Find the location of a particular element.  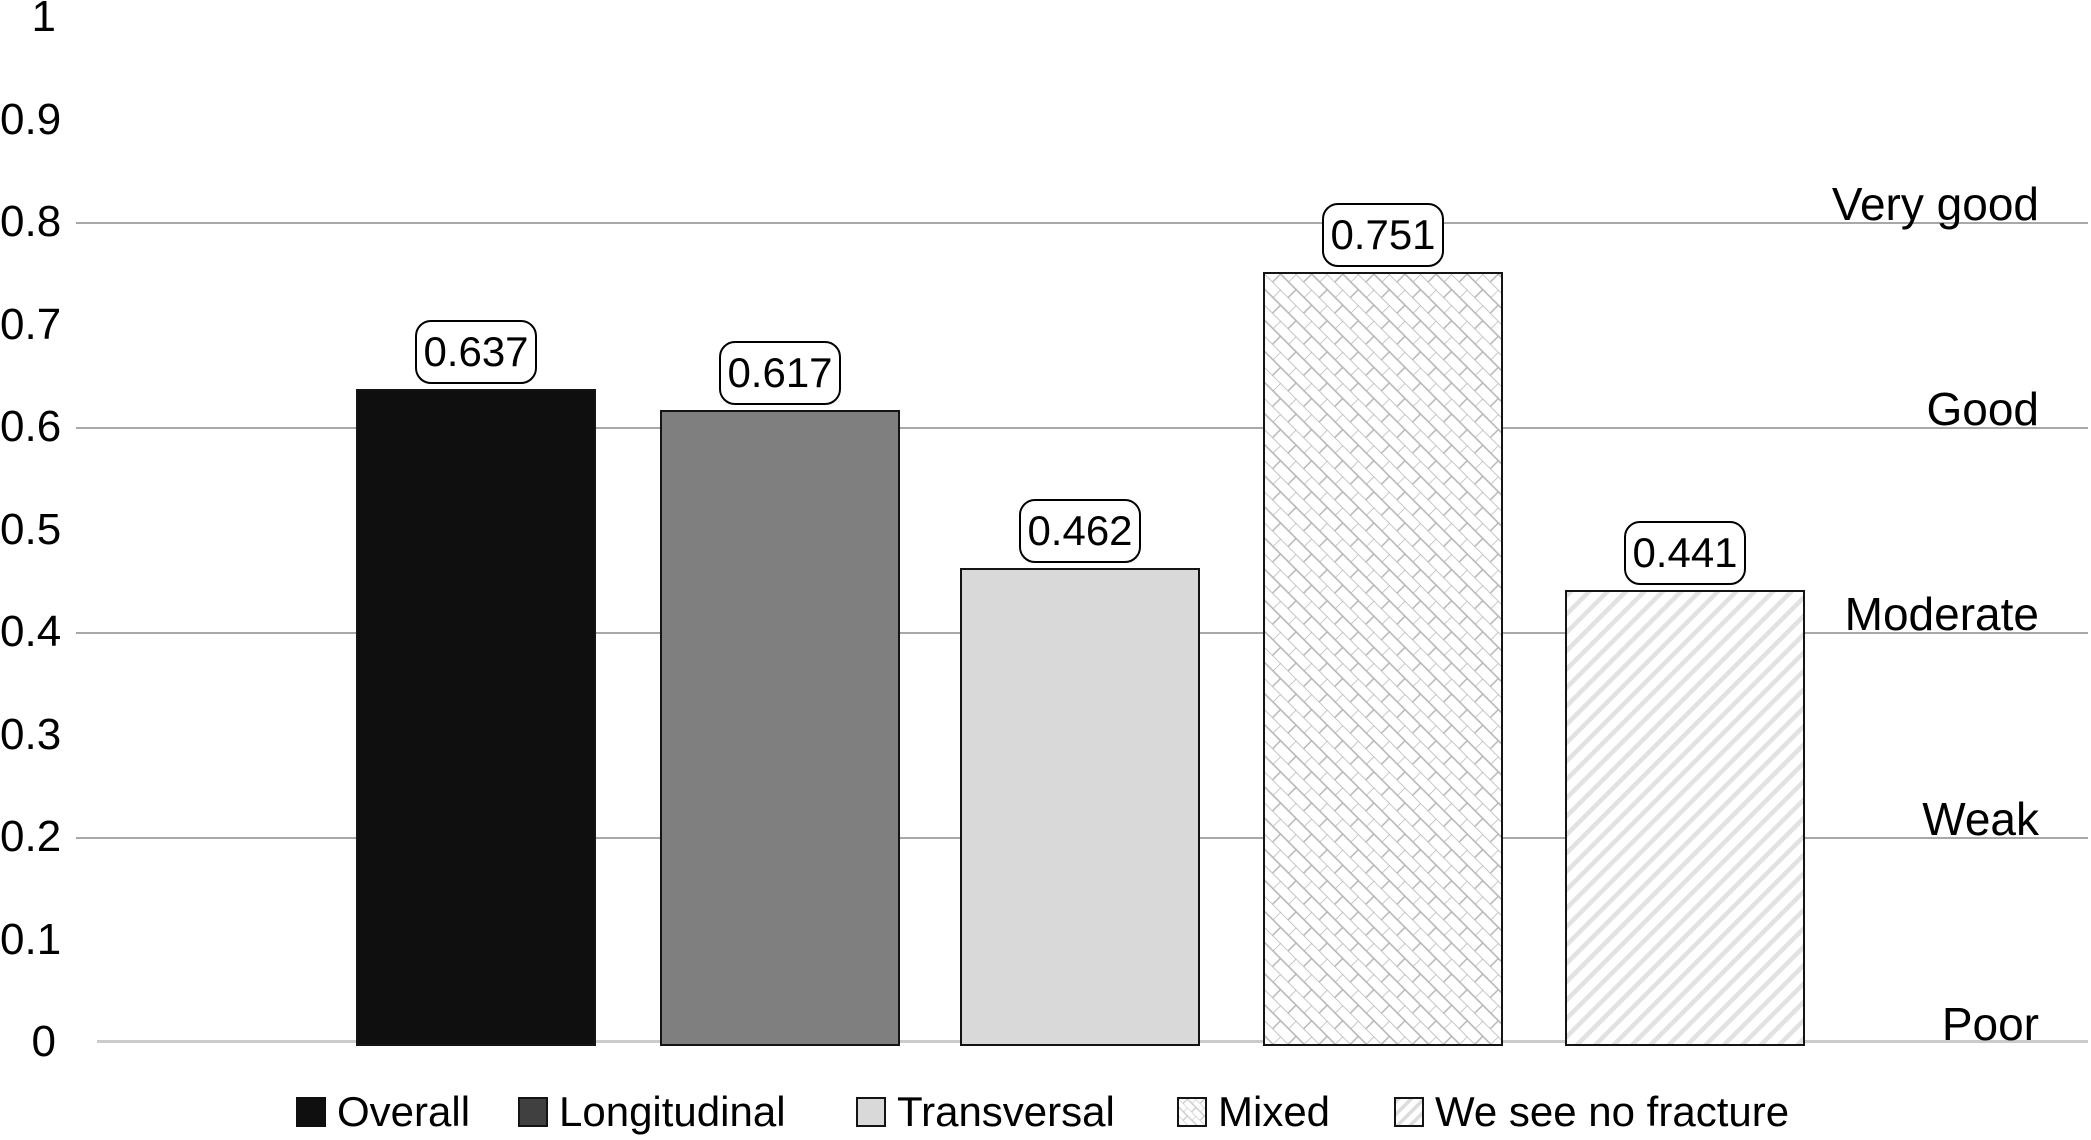

y-tick-label: 0.6 is located at coordinates (31, 426).